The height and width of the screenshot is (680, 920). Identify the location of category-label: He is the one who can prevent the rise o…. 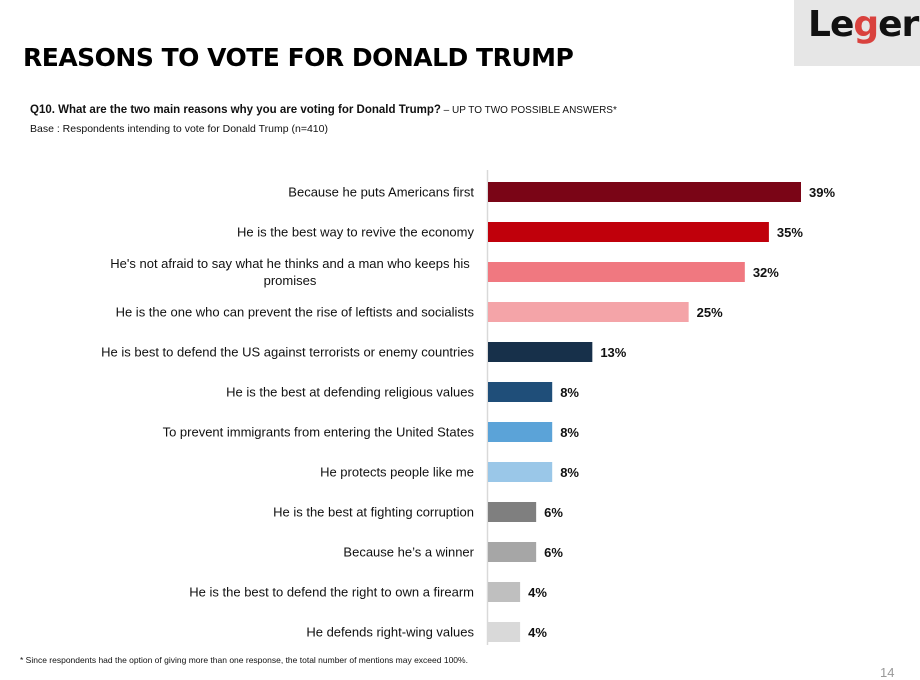
(295, 312).